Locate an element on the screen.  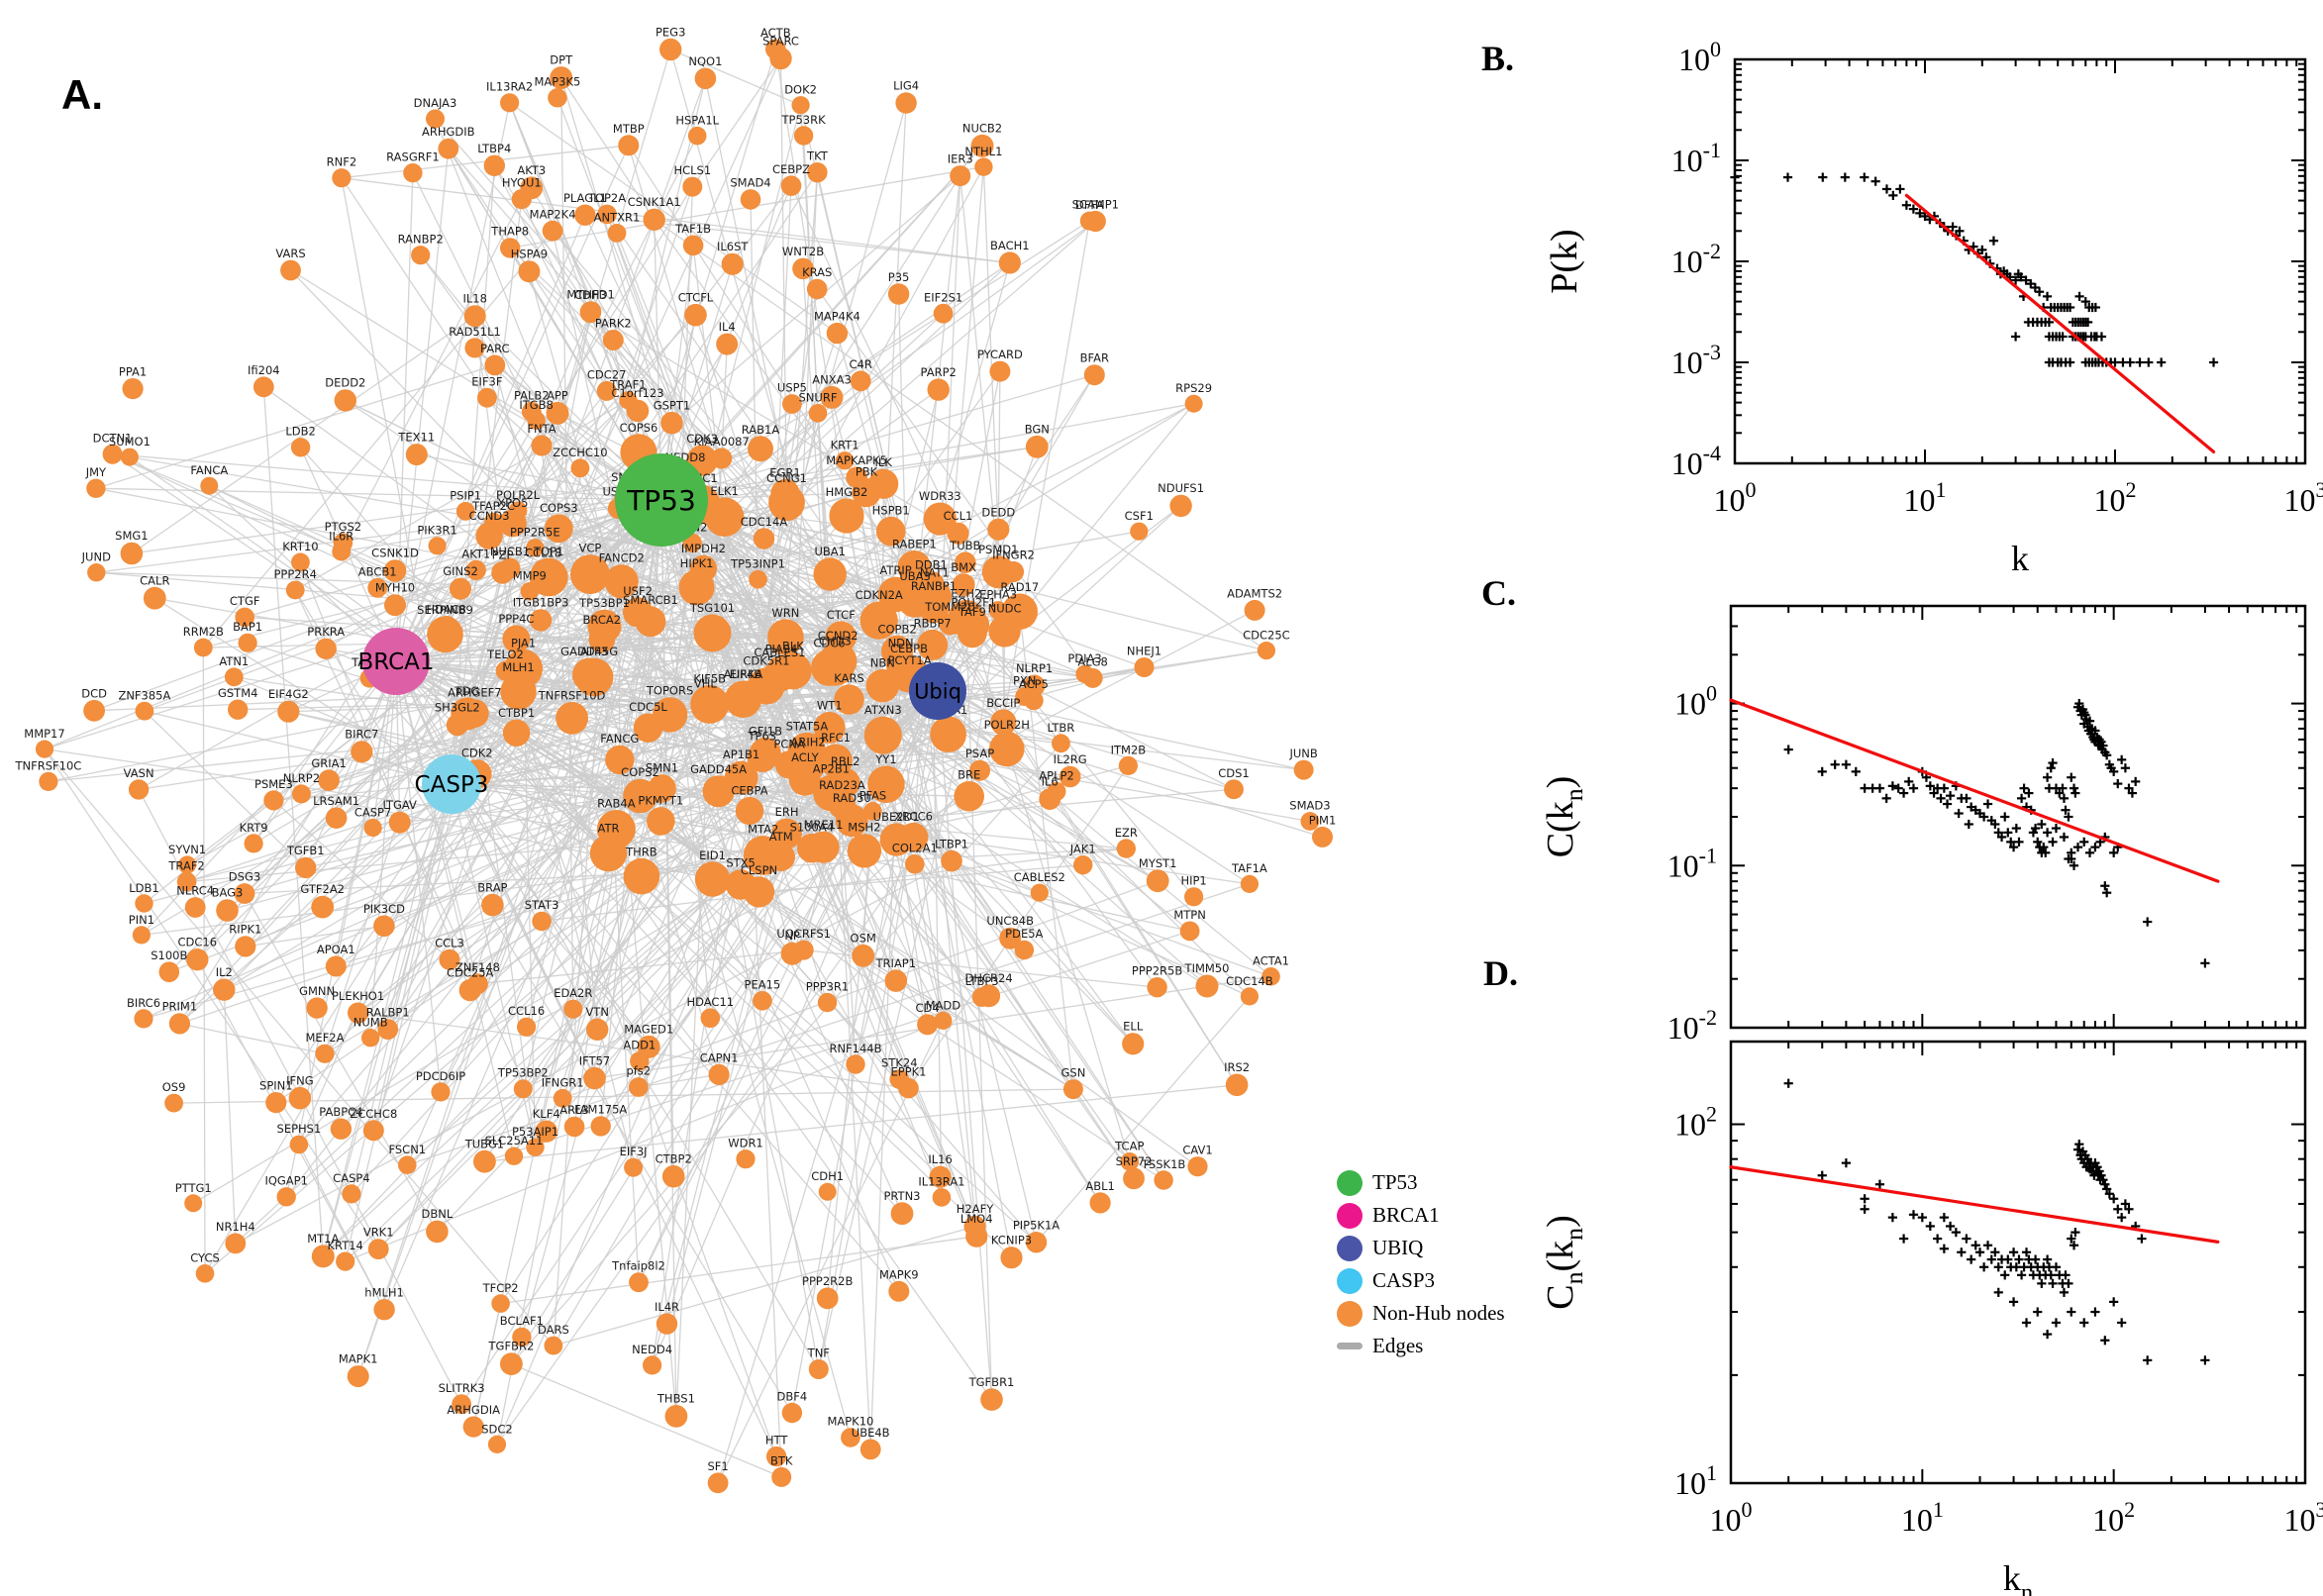
network-node-label: COPS2 is located at coordinates (640, 772).